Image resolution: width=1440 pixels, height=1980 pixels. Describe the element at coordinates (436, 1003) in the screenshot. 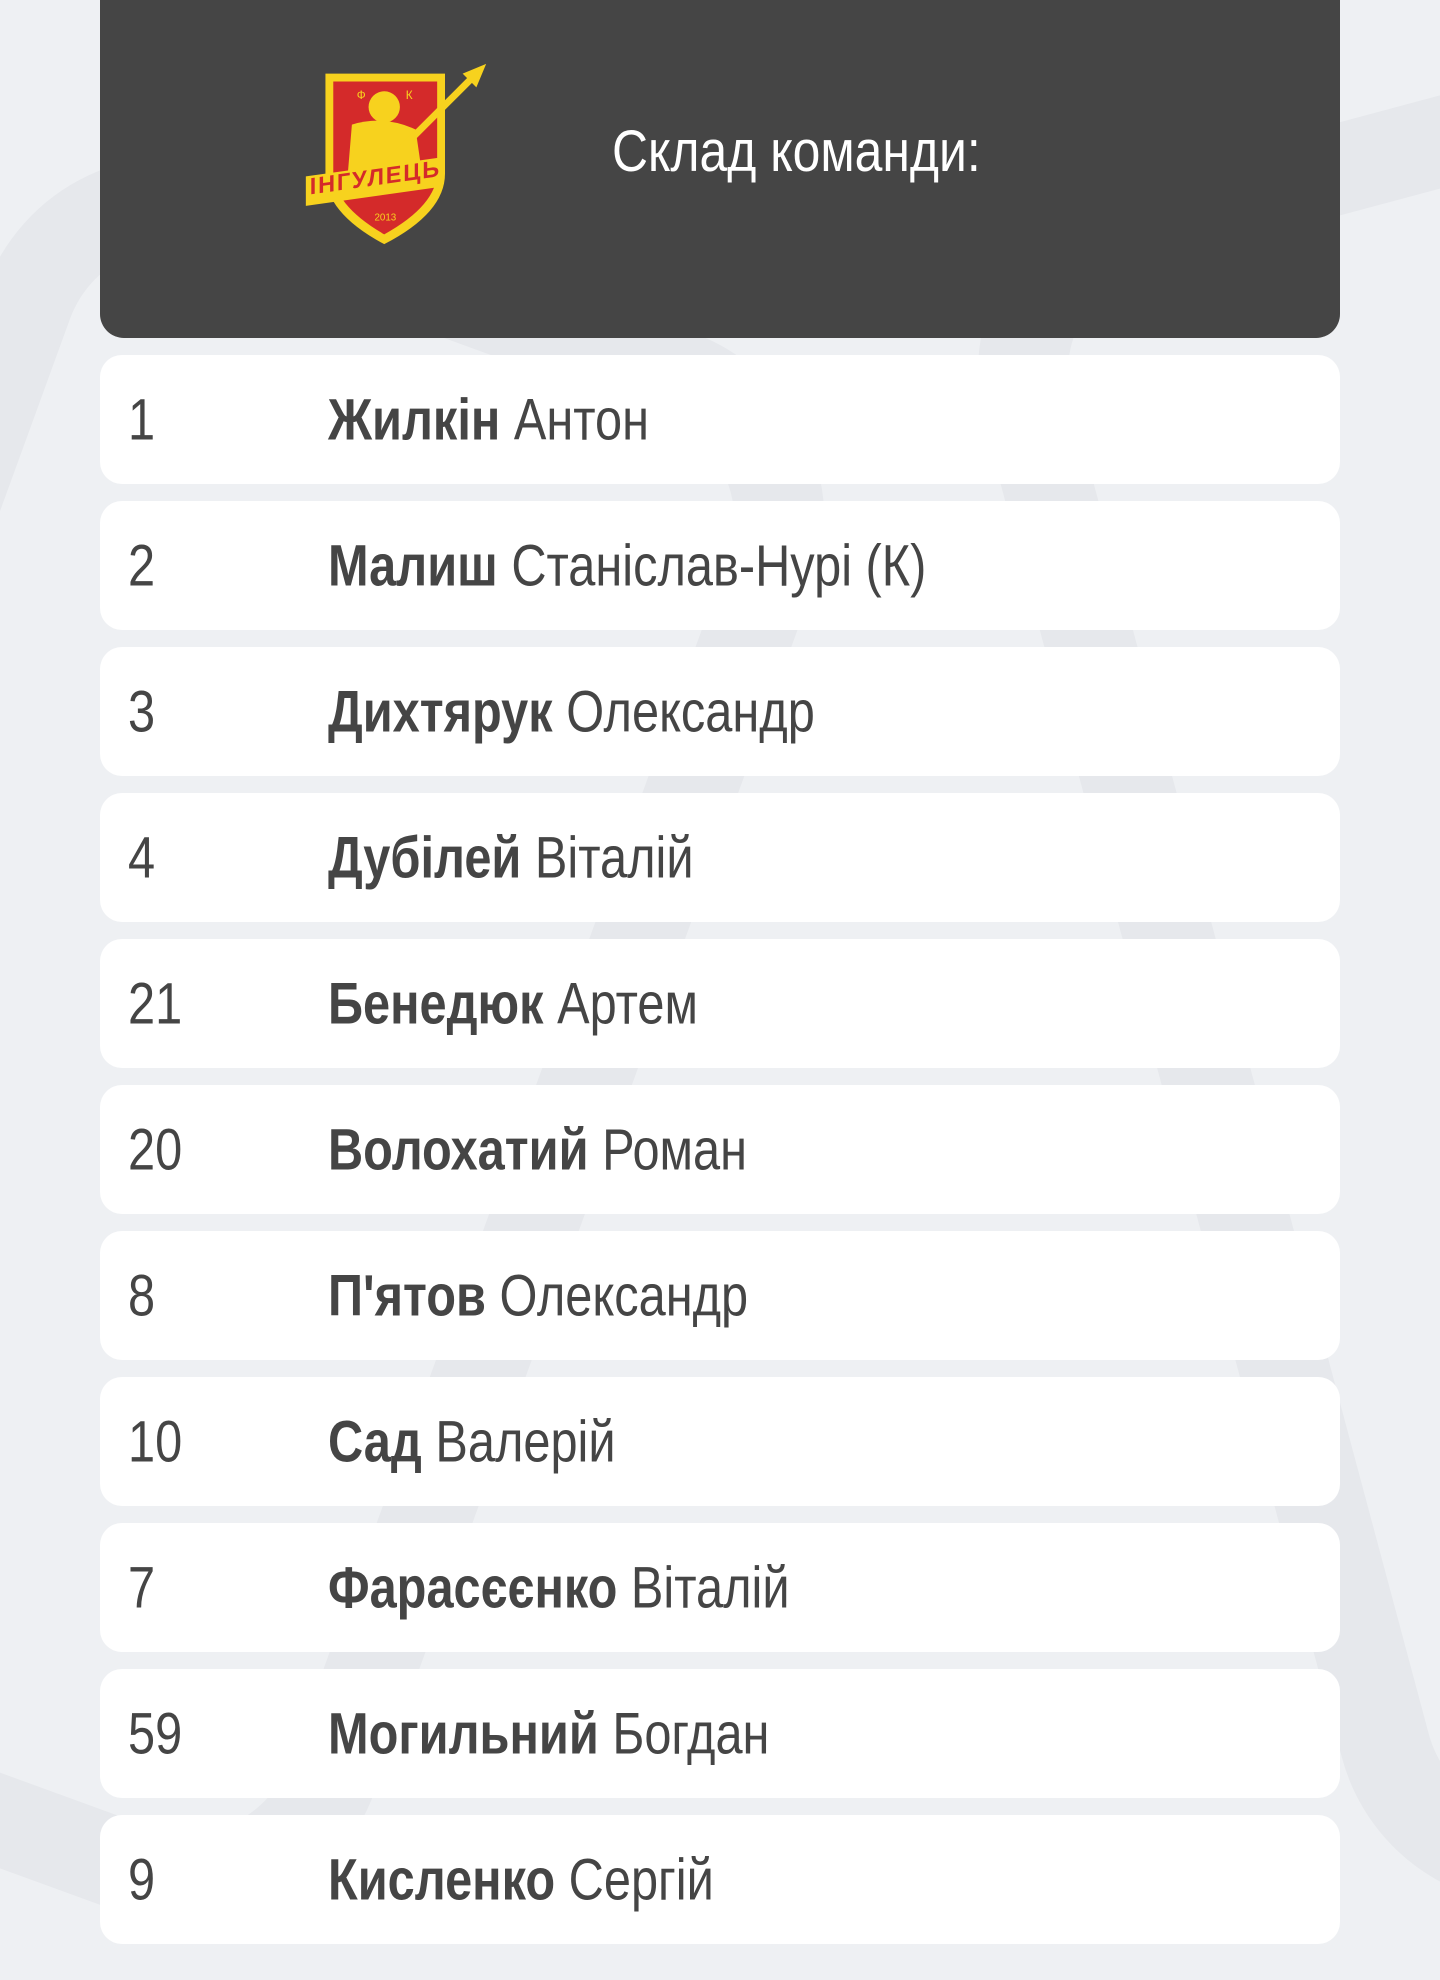

I see `player-surname: Бенедюк` at that location.